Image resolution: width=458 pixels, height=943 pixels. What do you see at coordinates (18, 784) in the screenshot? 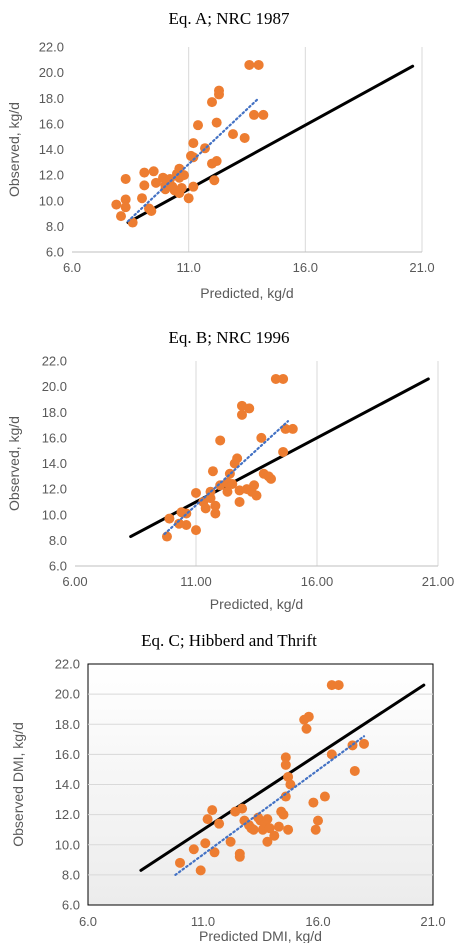
I see `y-axis-label: Observed DMI, kg/d` at bounding box center [18, 784].